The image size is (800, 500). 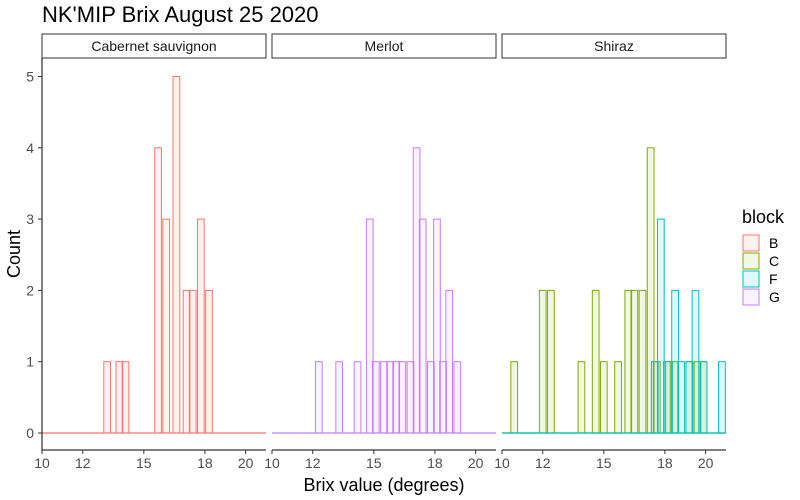 I want to click on y-tick-label: 1, so click(x=30, y=362).